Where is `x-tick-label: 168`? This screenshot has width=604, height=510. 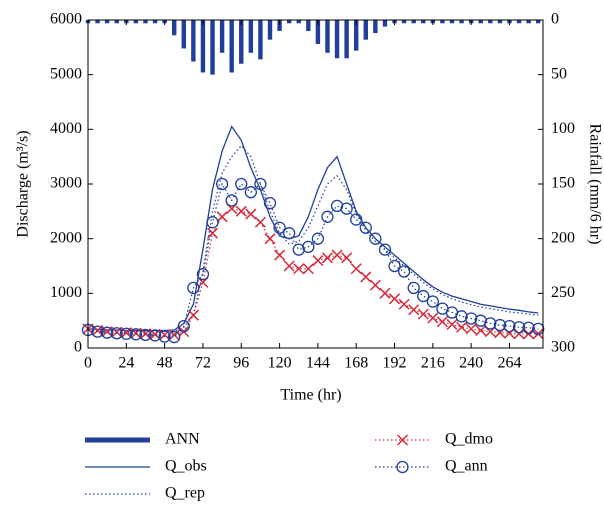
x-tick-label: 168 is located at coordinates (356, 363).